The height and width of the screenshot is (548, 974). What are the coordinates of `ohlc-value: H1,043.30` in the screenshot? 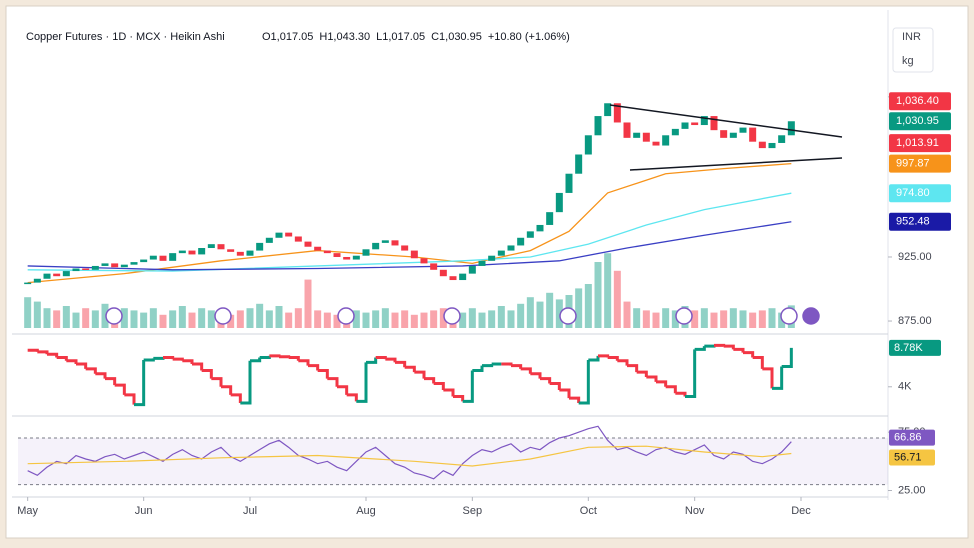 It's located at (344, 37).